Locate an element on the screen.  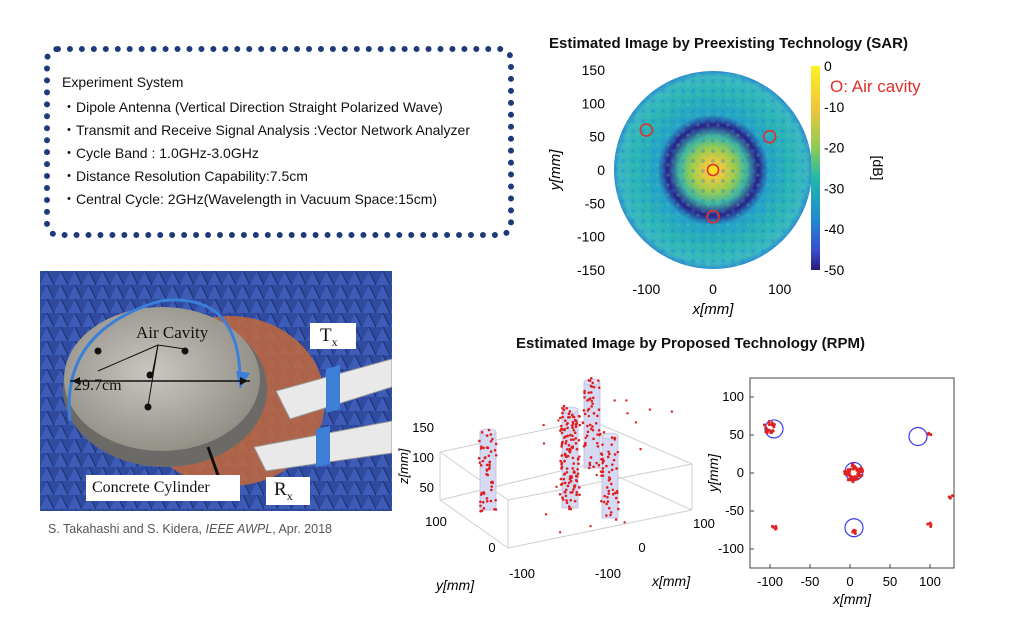
rpm2d-xlabel: x[mm] is located at coordinates (852, 599).